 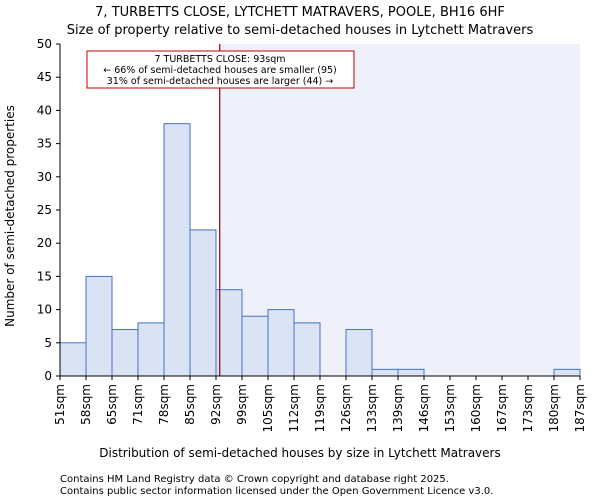 I want to click on y-tick-label: 40, so click(x=44, y=110).